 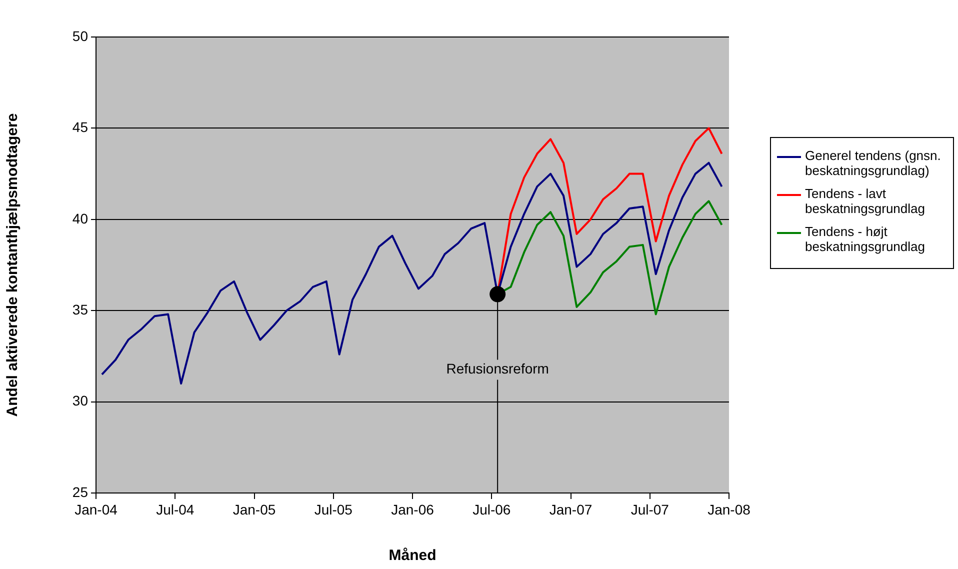 What do you see at coordinates (491, 509) in the screenshot?
I see `x-tick-label: Jul-06` at bounding box center [491, 509].